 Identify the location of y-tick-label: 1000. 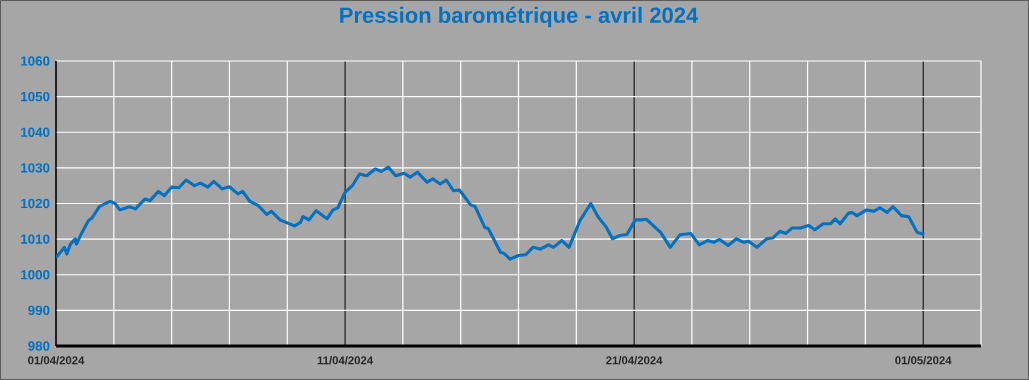
(35, 275).